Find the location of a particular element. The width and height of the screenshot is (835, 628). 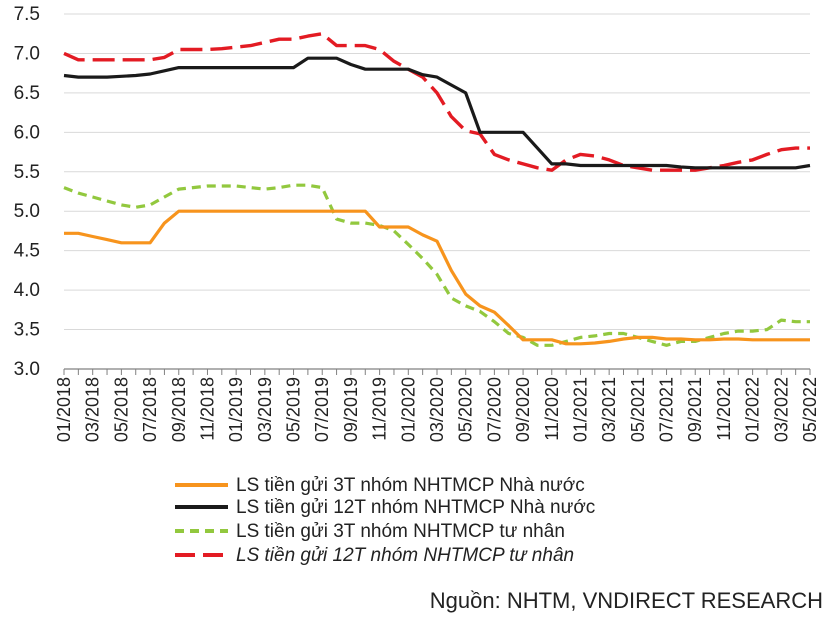

y-tick-label: 7.0 is located at coordinates (27, 53).